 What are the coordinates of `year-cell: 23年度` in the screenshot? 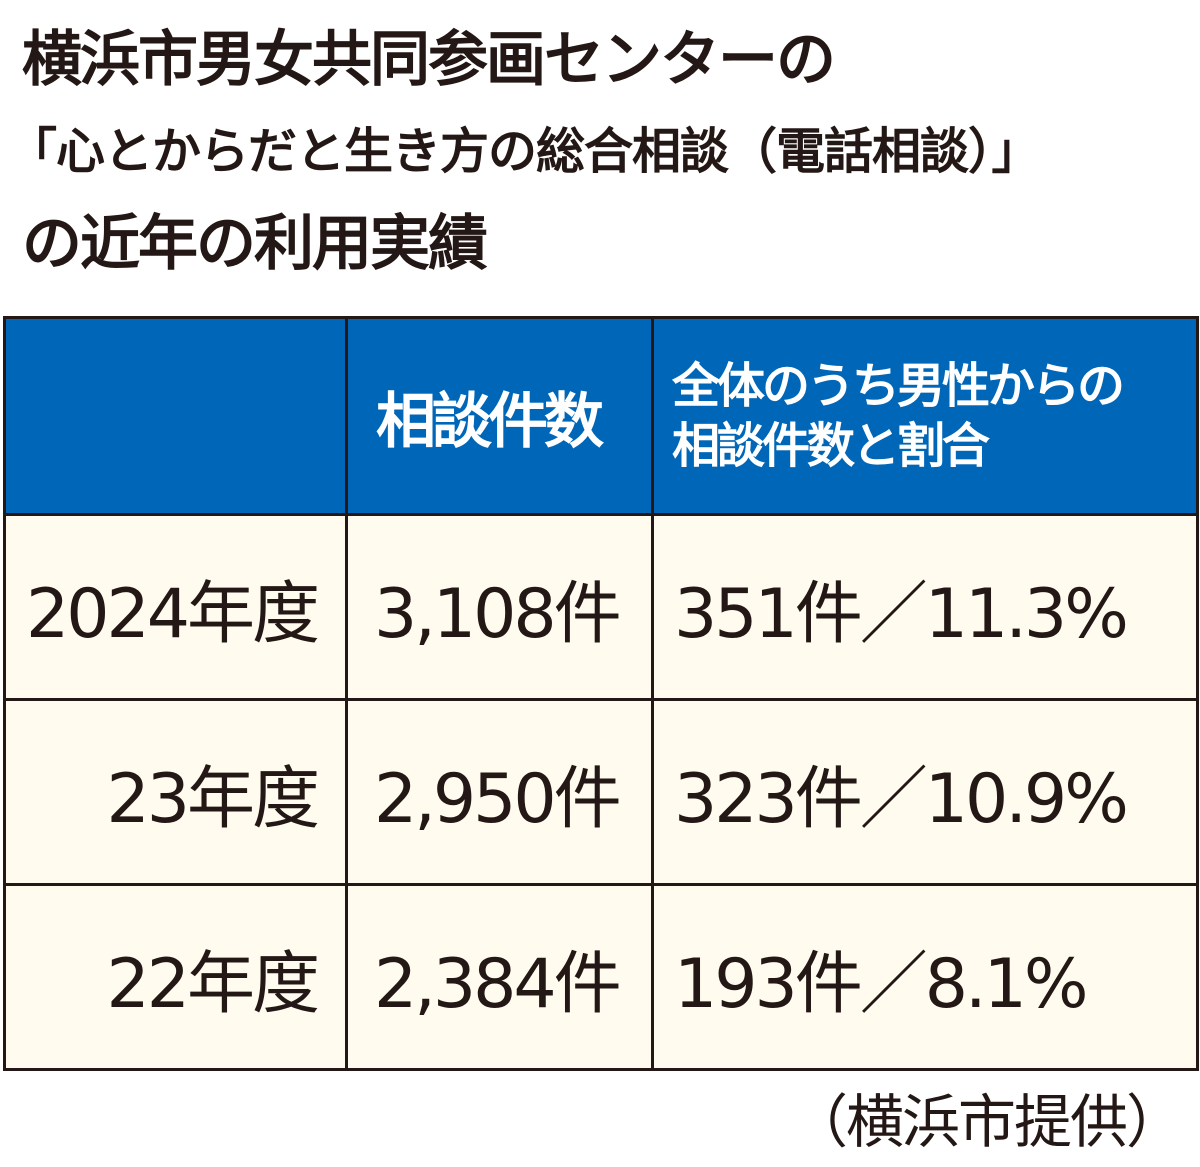 It's located at (175, 792).